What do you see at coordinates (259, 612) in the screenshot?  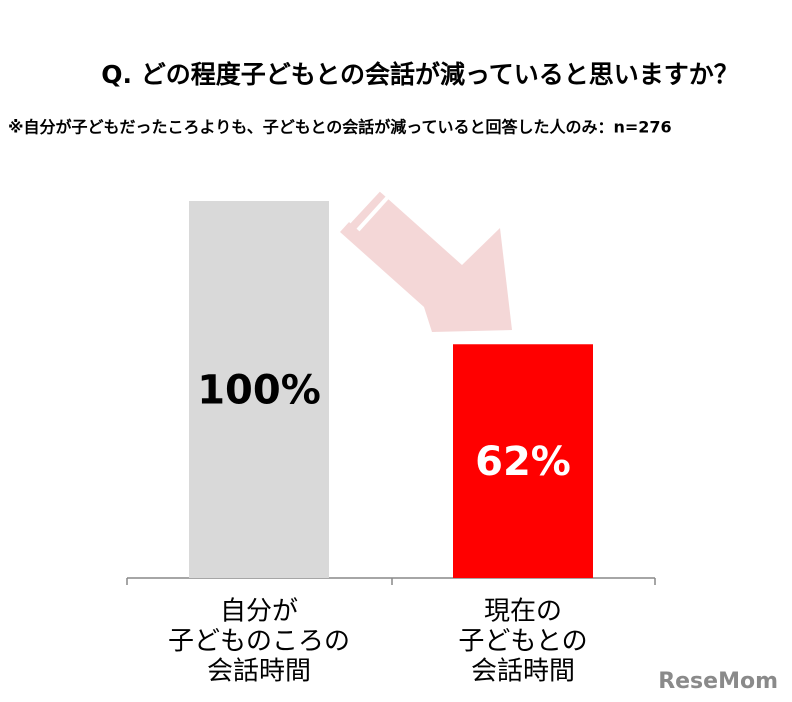 I see `x-tick-label: 自分が` at bounding box center [259, 612].